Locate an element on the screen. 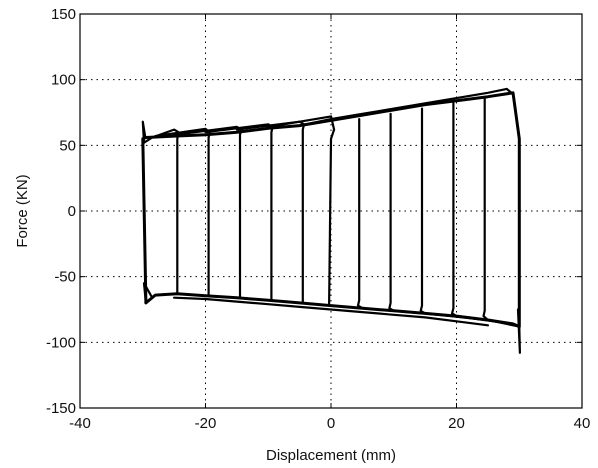 The width and height of the screenshot is (598, 468). y-tick-label: -100 is located at coordinates (61, 342).